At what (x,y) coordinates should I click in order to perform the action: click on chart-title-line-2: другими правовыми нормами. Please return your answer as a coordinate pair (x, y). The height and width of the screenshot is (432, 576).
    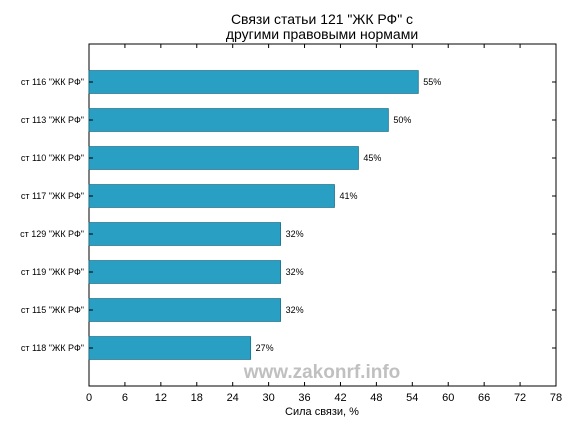
    Looking at the image, I should click on (322, 34).